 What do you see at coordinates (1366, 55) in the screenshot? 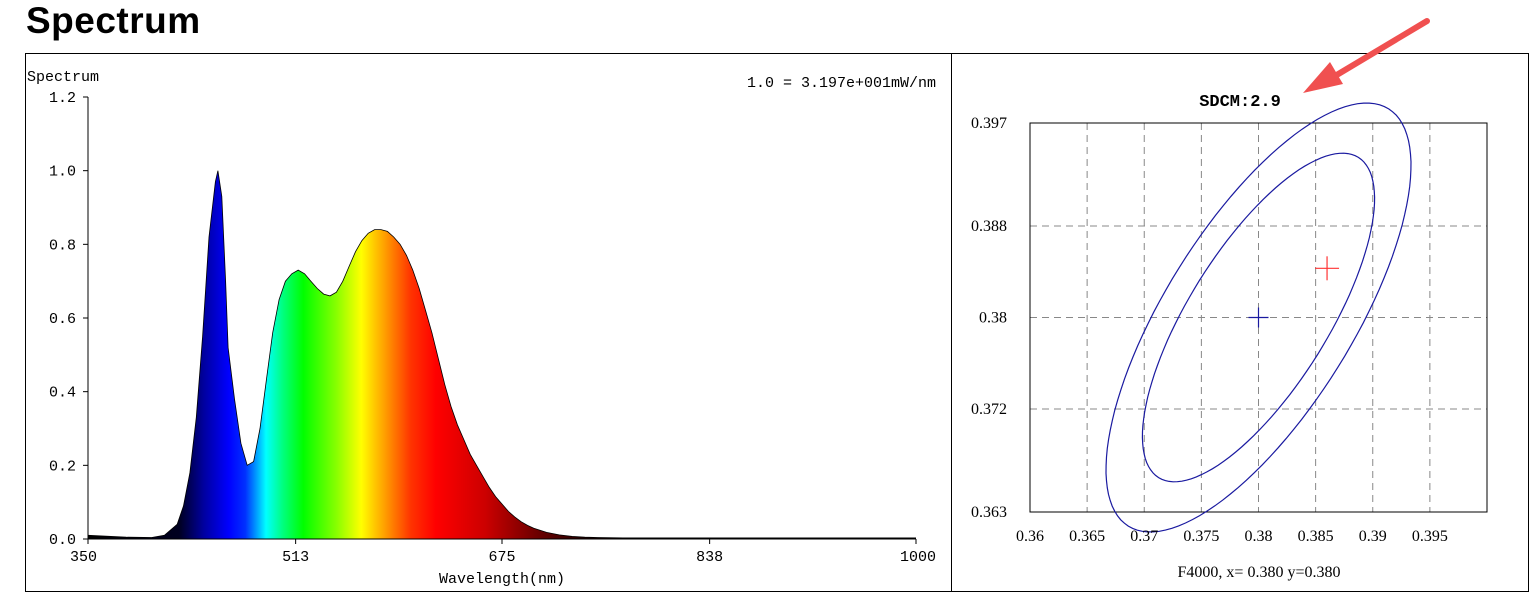
I see `annotation-arrow` at bounding box center [1366, 55].